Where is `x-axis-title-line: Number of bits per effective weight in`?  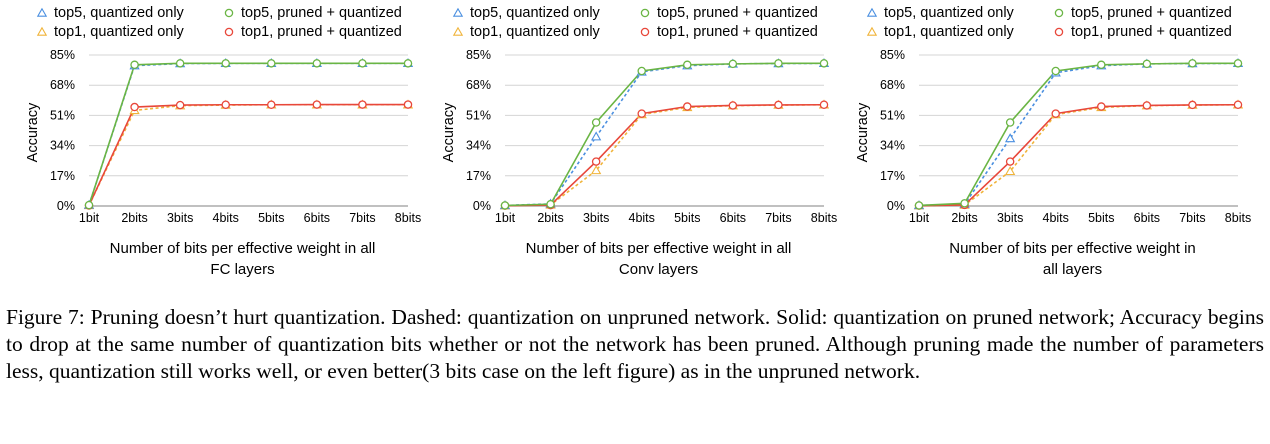 x-axis-title-line: Number of bits per effective weight in is located at coordinates (1072, 248).